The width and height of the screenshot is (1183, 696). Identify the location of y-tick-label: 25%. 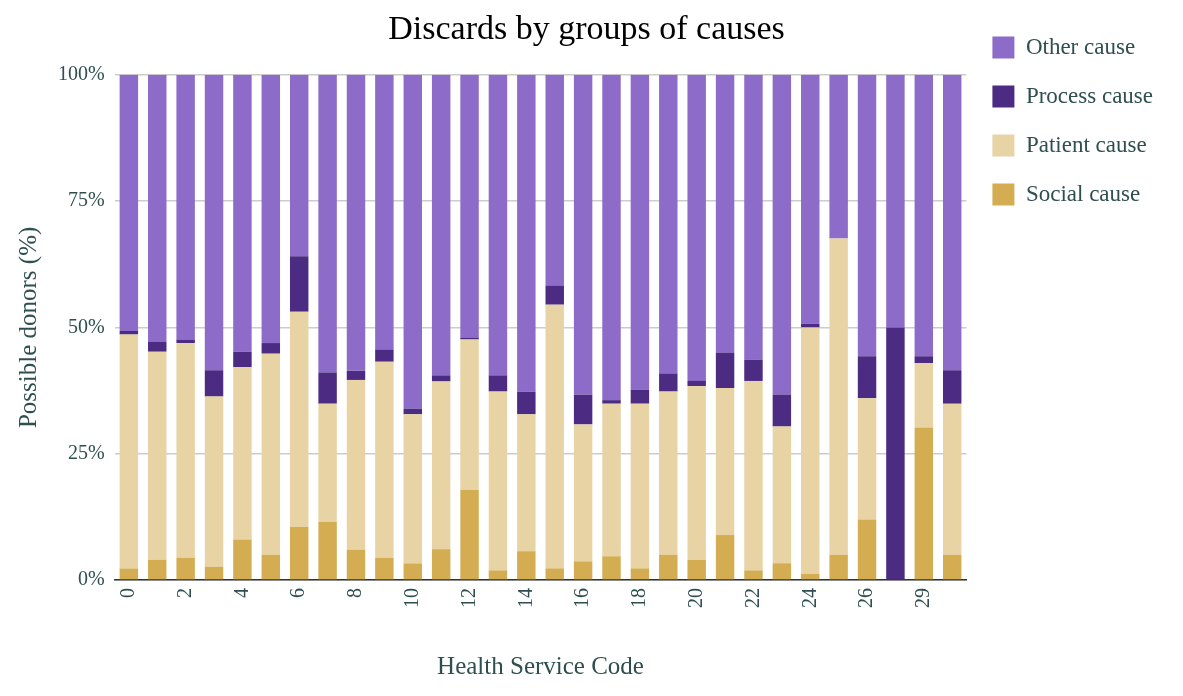
(86, 451).